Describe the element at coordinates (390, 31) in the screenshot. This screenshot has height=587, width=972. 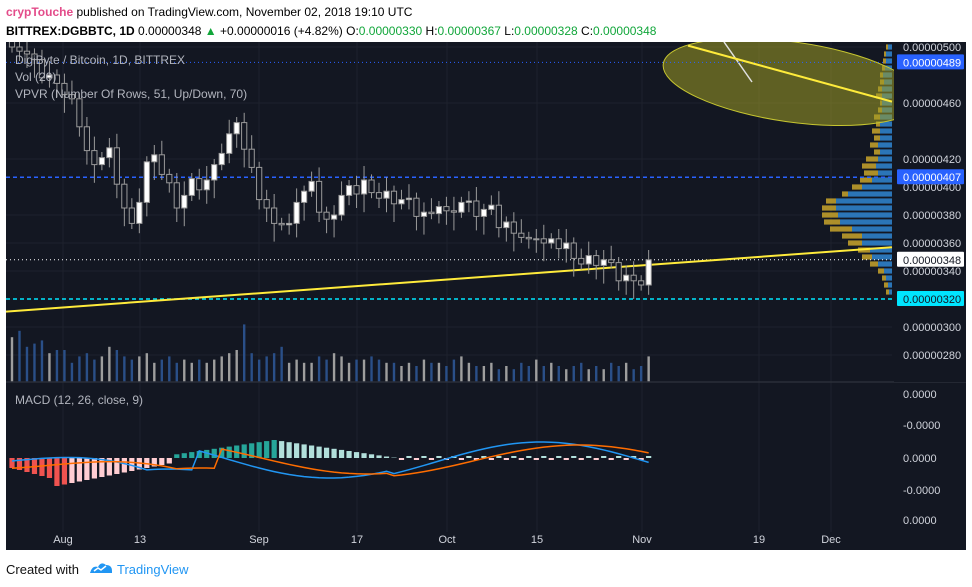
I see `open-value: 0.00000330` at that location.